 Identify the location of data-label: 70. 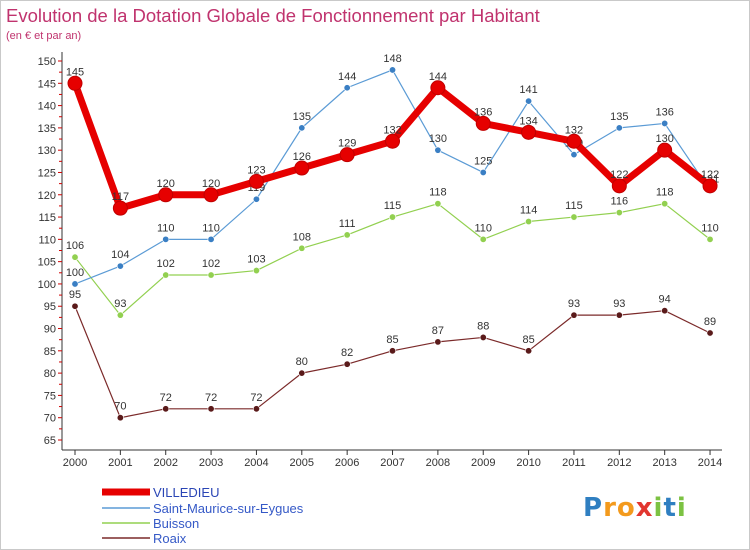
(120, 407).